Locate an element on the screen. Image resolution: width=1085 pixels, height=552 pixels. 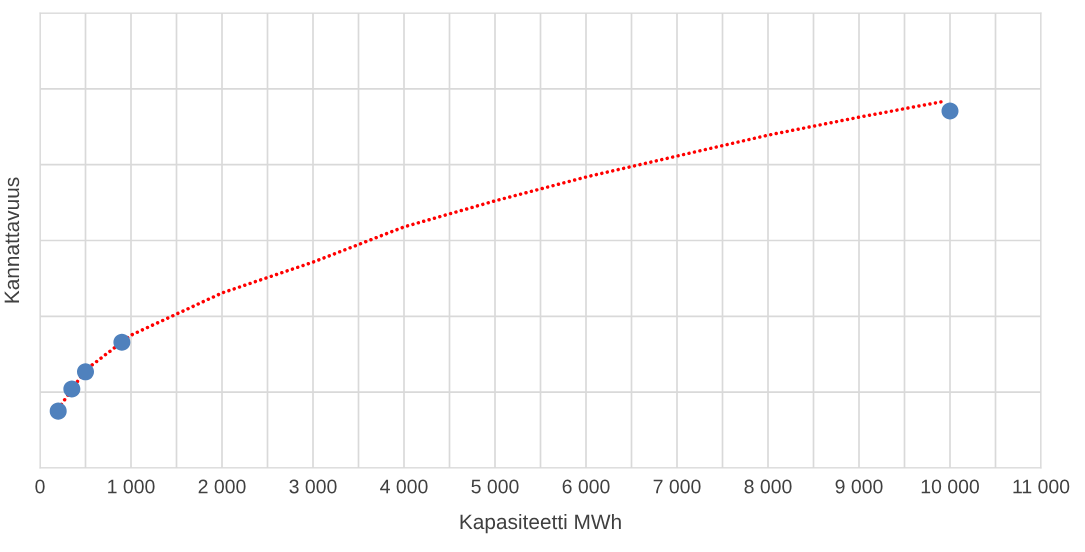
y-axis-title: Kannattavuus is located at coordinates (12, 240).